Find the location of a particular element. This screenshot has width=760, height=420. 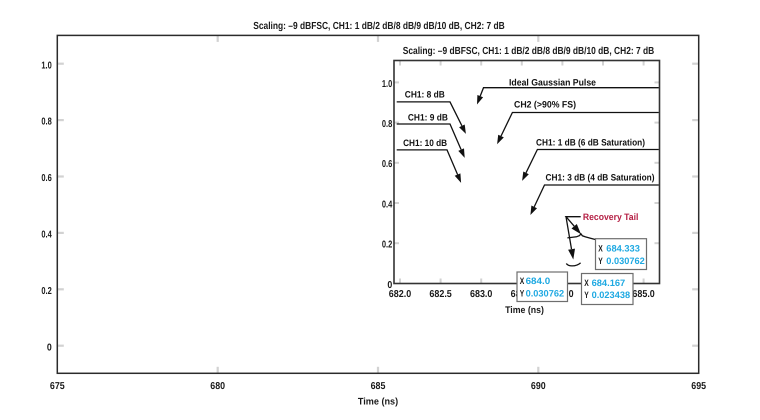

svg-text: 684.333 is located at coordinates (623, 248).